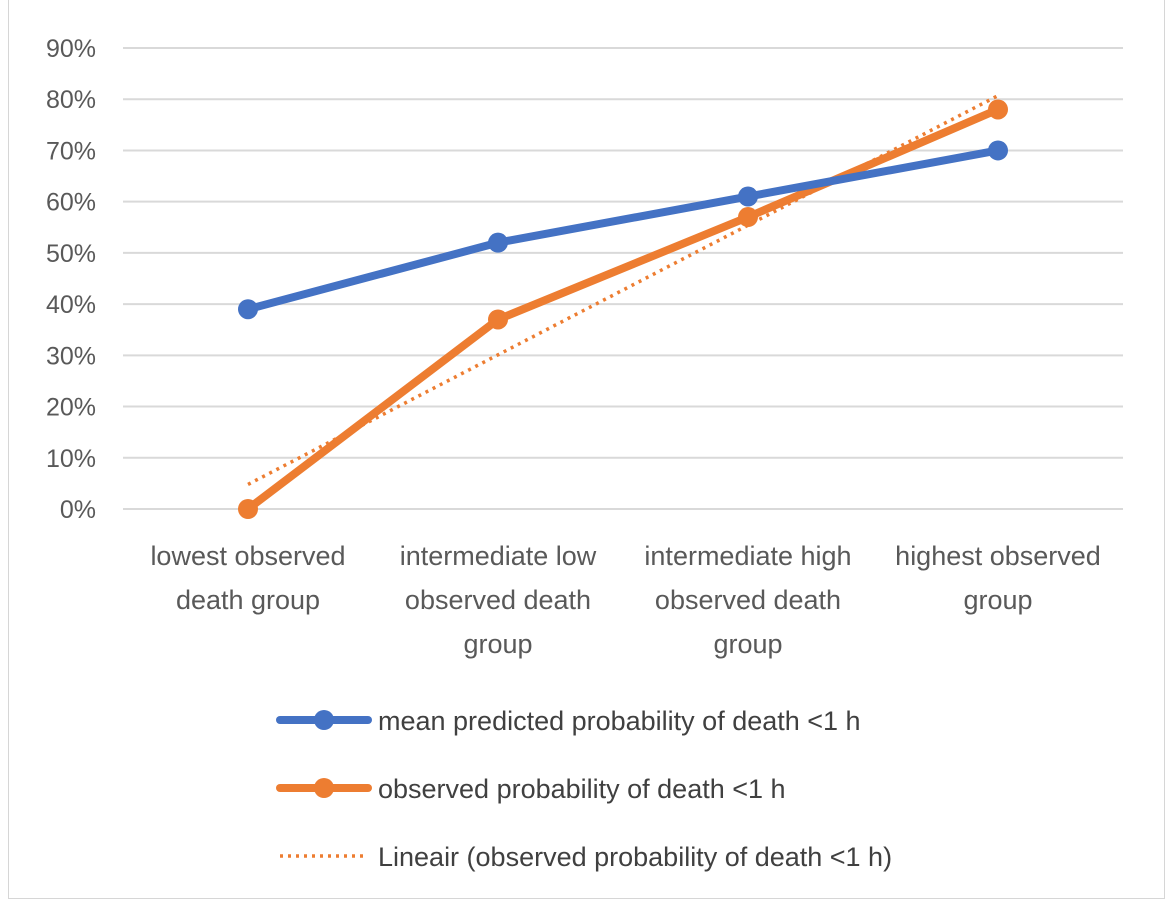 This screenshot has width=1173, height=904. What do you see at coordinates (71, 279) in the screenshot?
I see `y-axis-tick-labels: 0% 10% 20% 30% 40% 50% 60% 70% 80% 90%` at bounding box center [71, 279].